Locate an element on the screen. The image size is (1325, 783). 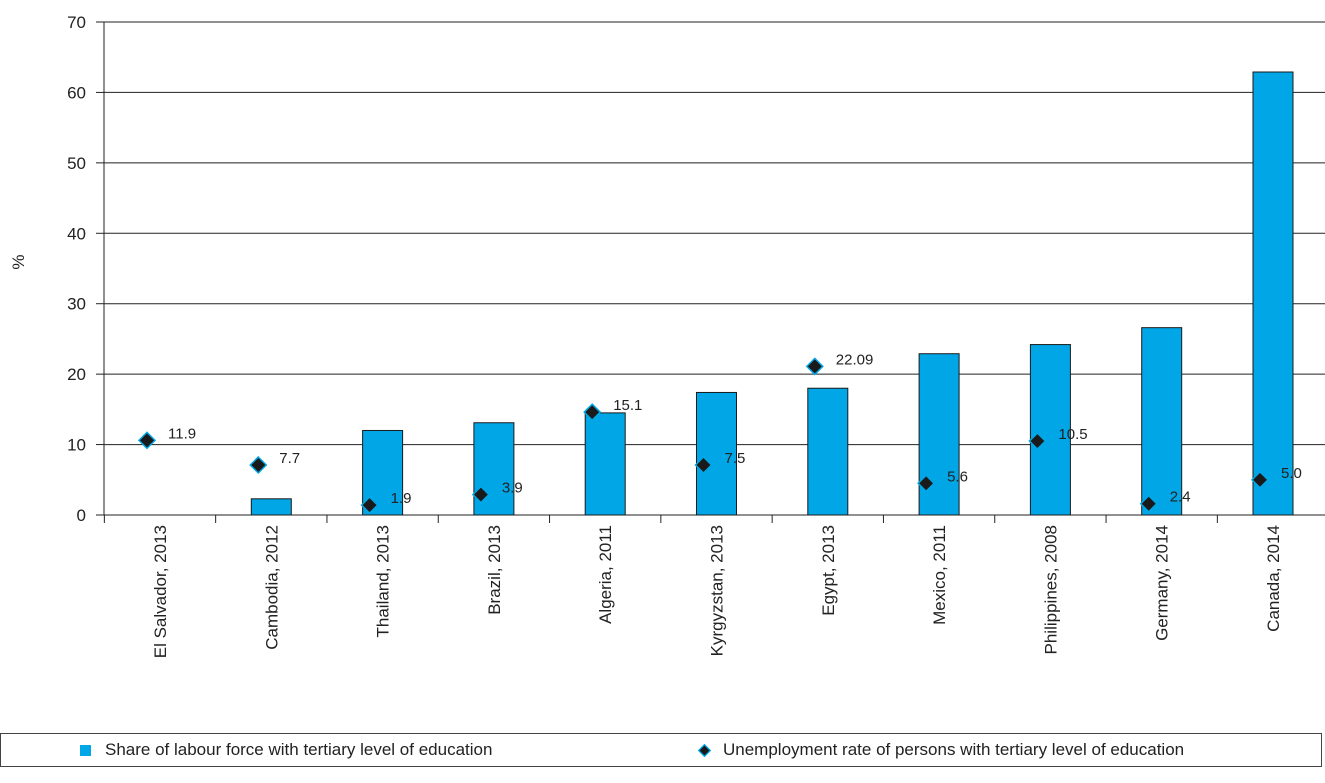
data-label: 1.9 is located at coordinates (401, 498).